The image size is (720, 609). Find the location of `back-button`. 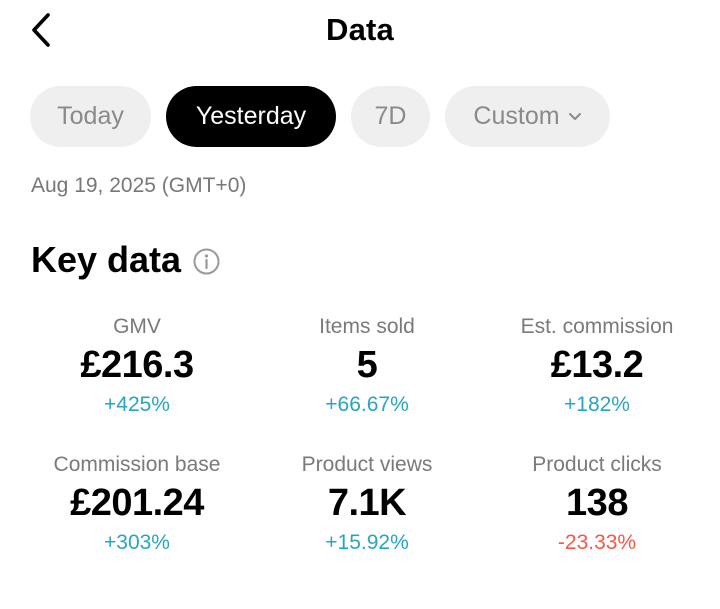

back-button is located at coordinates (43, 30).